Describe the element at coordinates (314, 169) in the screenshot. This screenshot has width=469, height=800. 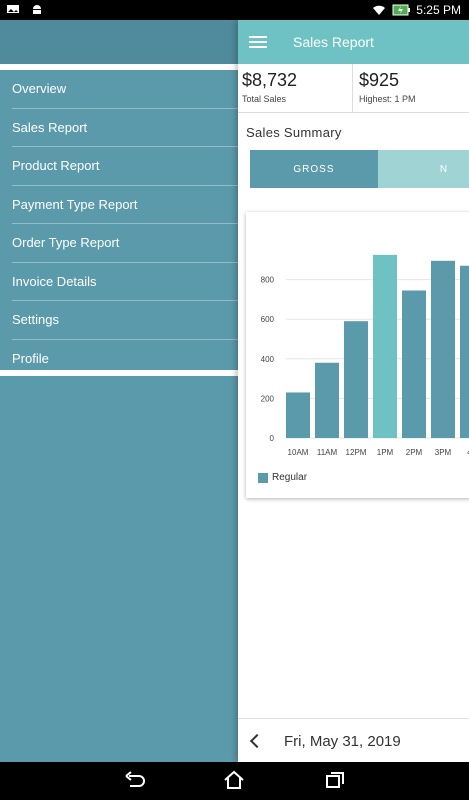
I see `tab-gross: GROSS` at that location.